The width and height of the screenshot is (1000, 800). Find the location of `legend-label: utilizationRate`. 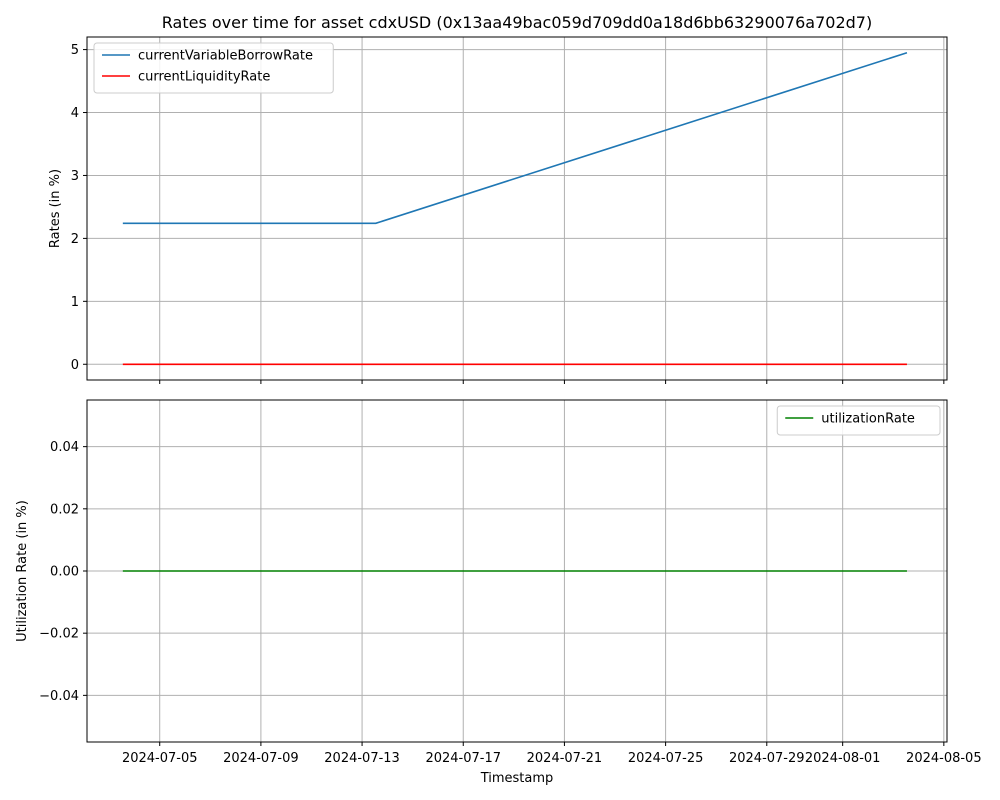

legend-label: utilizationRate is located at coordinates (868, 419).